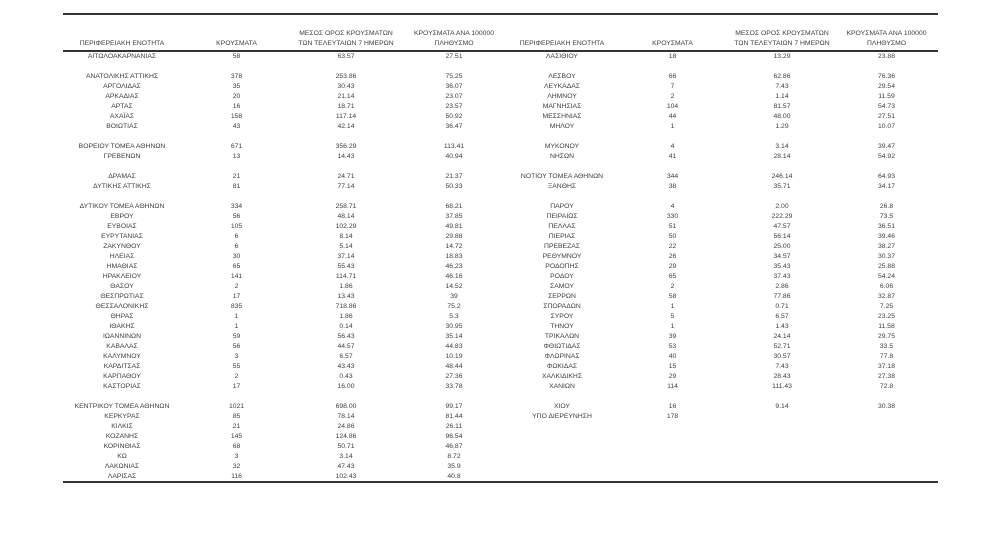 This screenshot has height=543, width=1005. What do you see at coordinates (562, 206) in the screenshot?
I see `region-cell: ΠΑΡΟΥ` at bounding box center [562, 206].